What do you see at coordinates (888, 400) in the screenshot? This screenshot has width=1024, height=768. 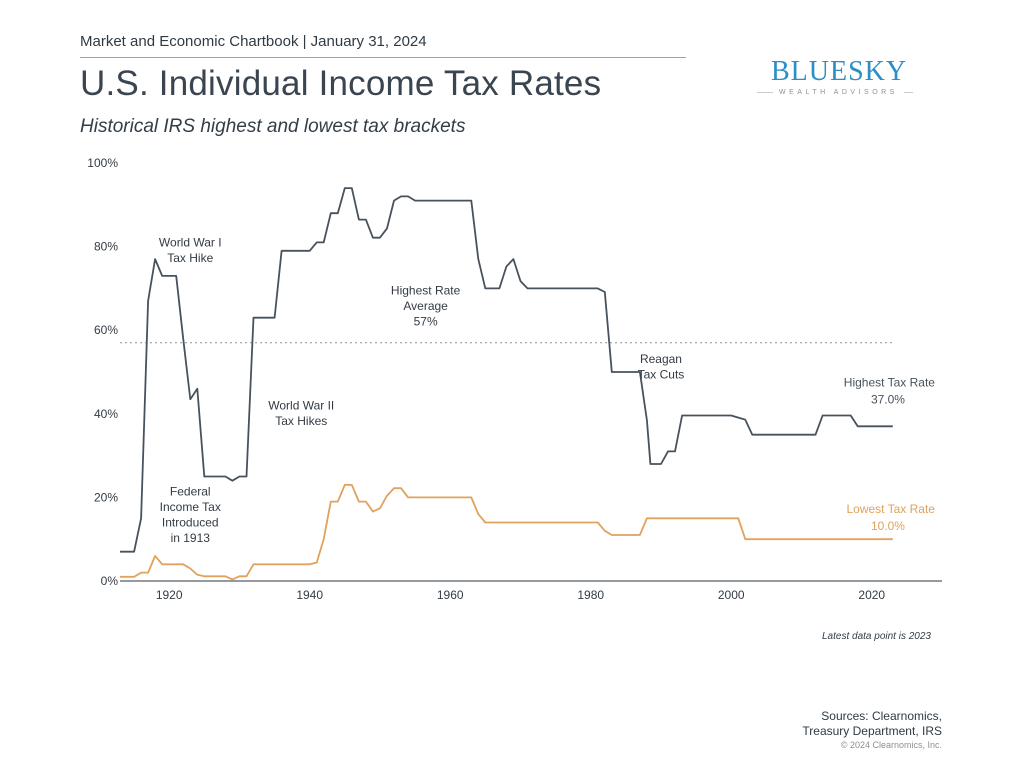 I see `series-label-value: 37.0%` at bounding box center [888, 400].